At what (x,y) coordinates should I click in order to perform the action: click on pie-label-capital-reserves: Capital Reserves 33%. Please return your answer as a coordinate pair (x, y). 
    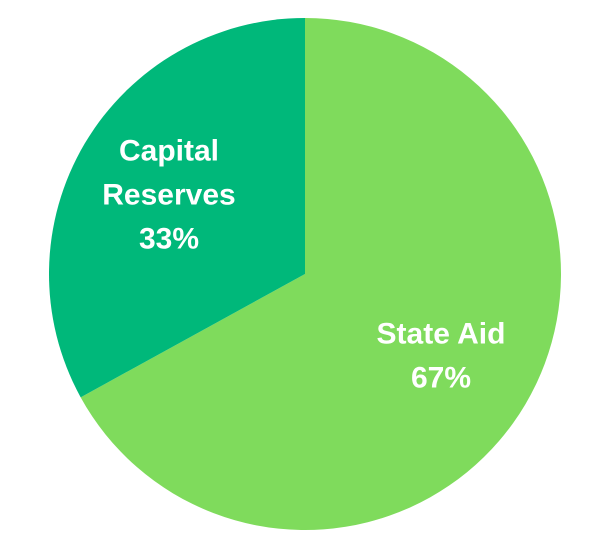
    Looking at the image, I should click on (168, 195).